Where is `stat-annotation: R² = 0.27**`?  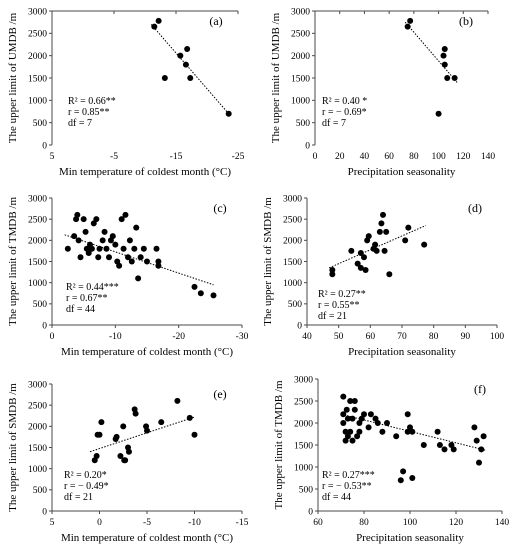
stat-annotation: R² = 0.27** is located at coordinates (342, 294).